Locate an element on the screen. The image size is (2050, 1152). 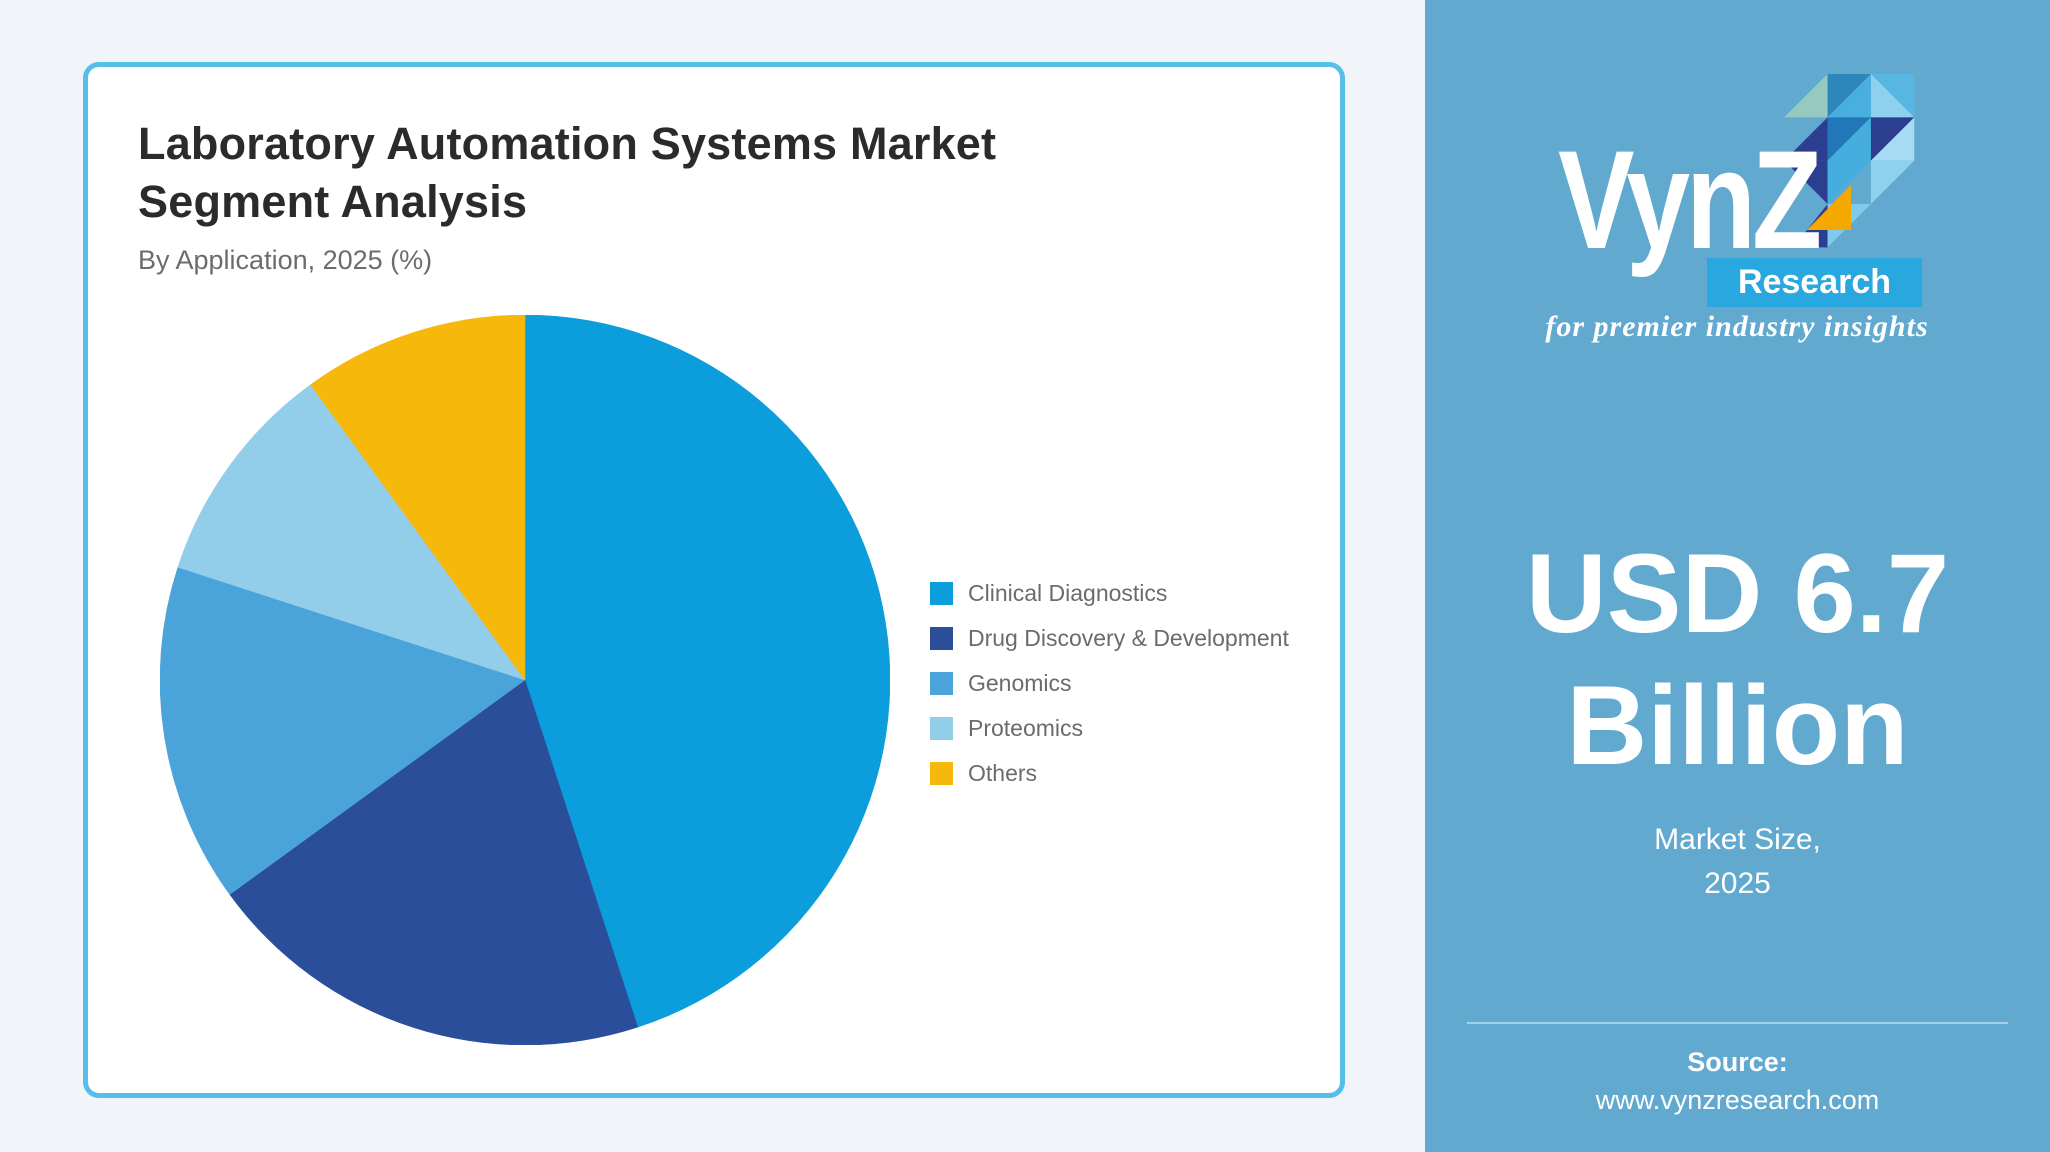
chart-subtitle: By Application, 2025 (%) is located at coordinates (285, 260).